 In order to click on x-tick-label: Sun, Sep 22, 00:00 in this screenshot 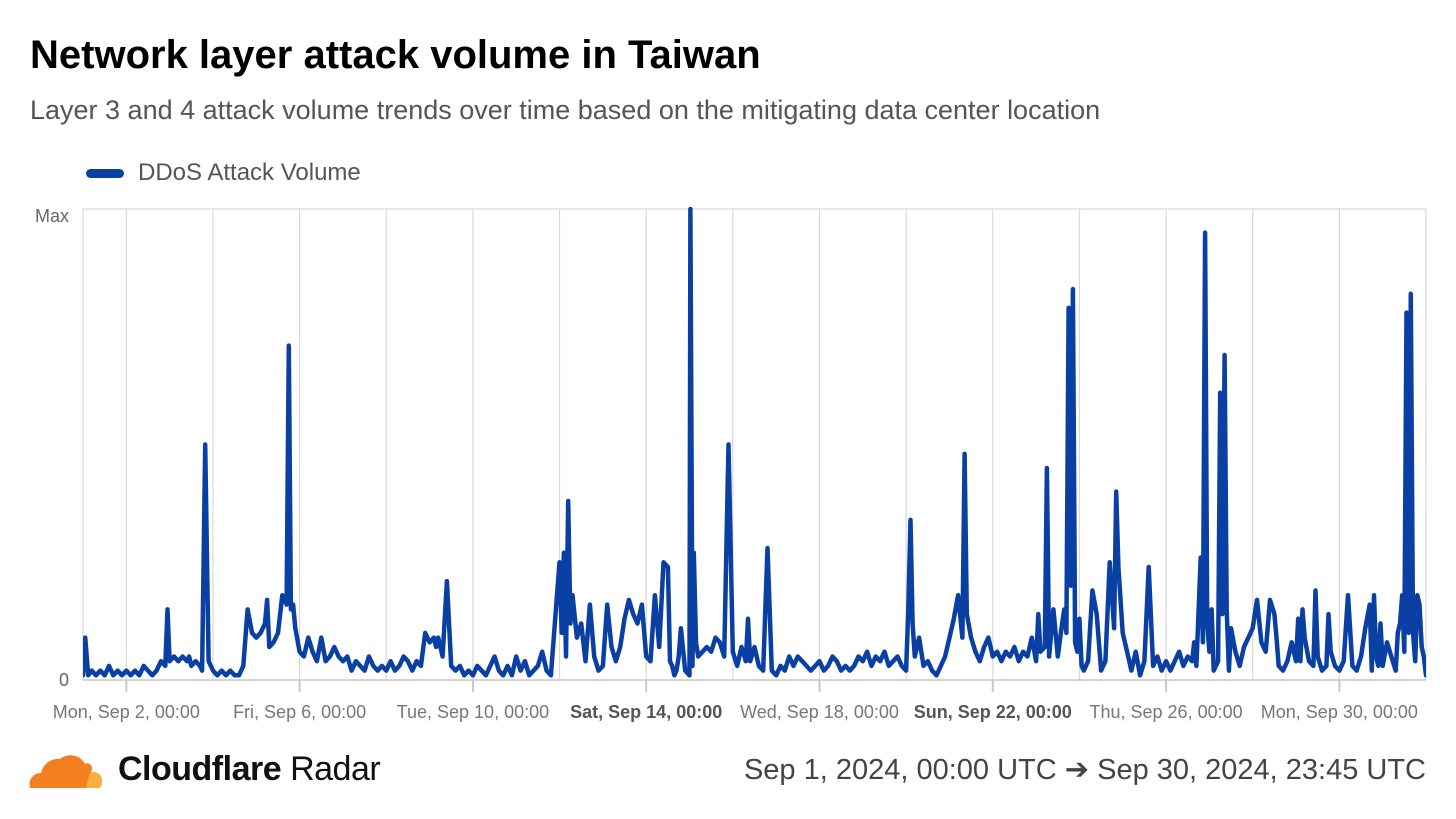, I will do `click(993, 712)`.